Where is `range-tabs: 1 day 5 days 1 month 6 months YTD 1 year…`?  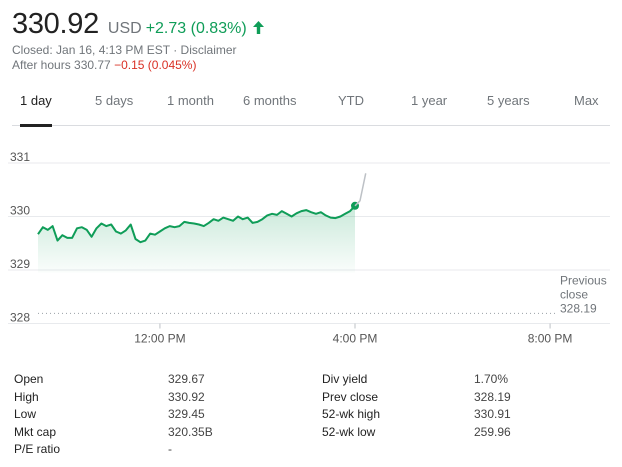
range-tabs: 1 day 5 days 1 month 6 months YTD 1 year… is located at coordinates (311, 106).